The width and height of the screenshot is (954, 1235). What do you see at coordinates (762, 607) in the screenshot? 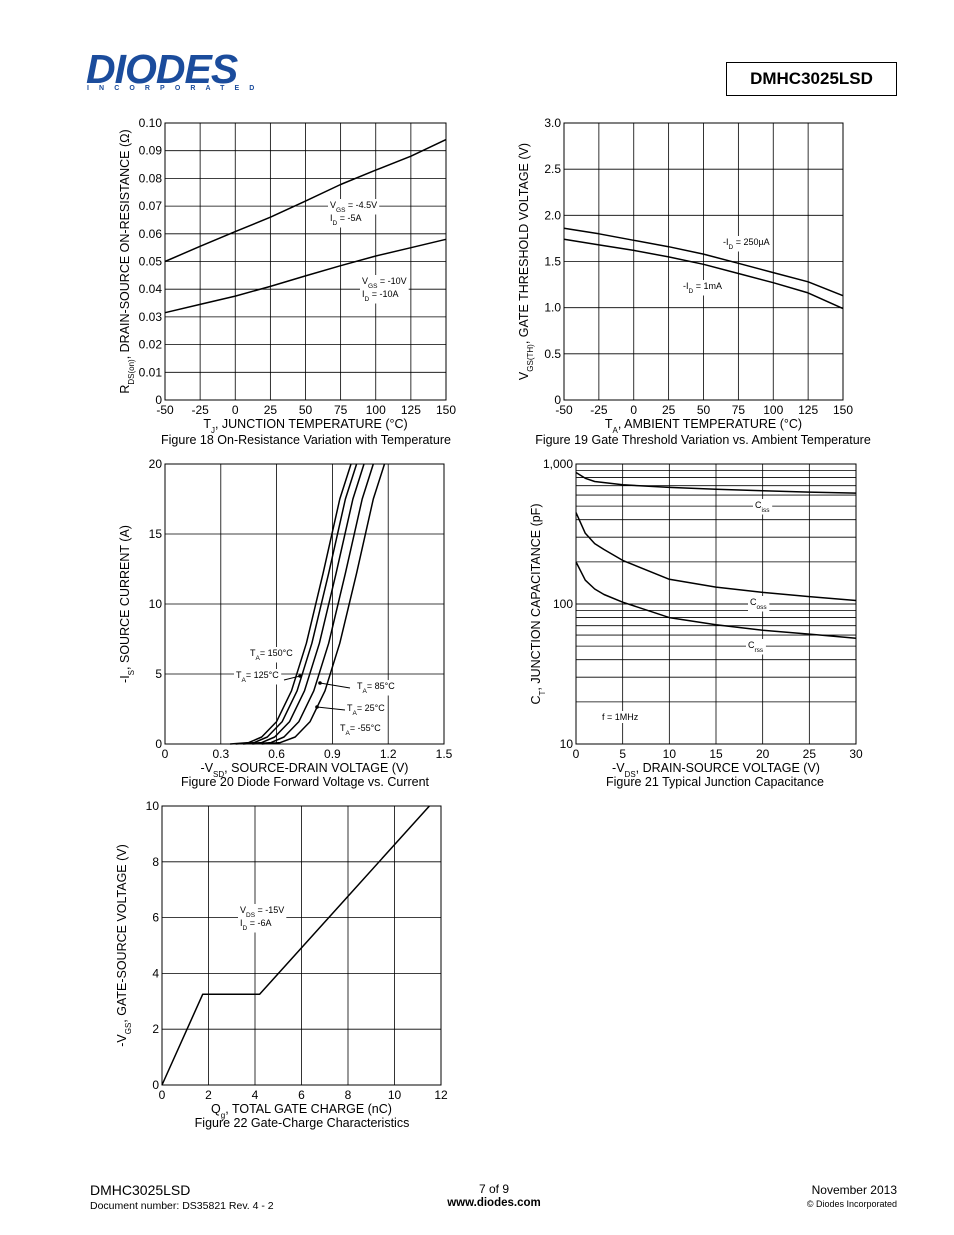
I see `annotation-fig21-a2-sub: oss` at bounding box center [762, 607].